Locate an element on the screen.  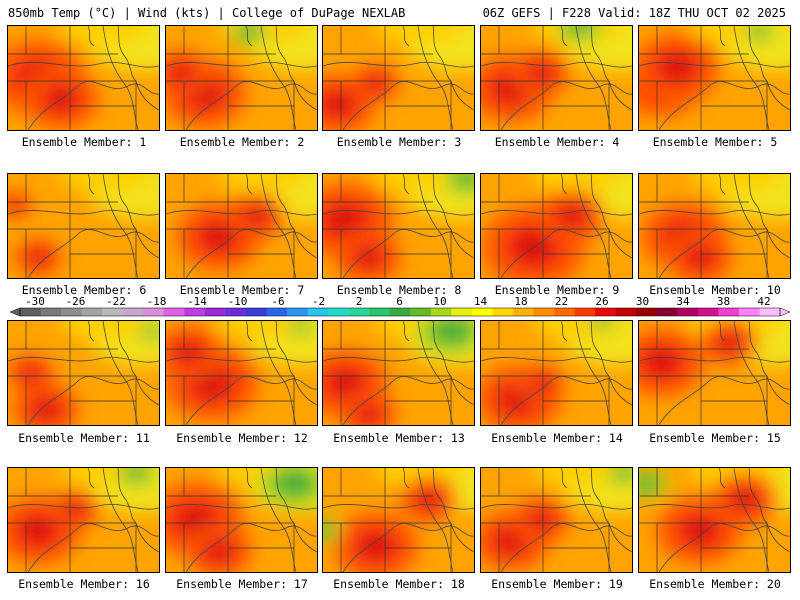
colorbar-tick-label: 10 is located at coordinates (439, 302).